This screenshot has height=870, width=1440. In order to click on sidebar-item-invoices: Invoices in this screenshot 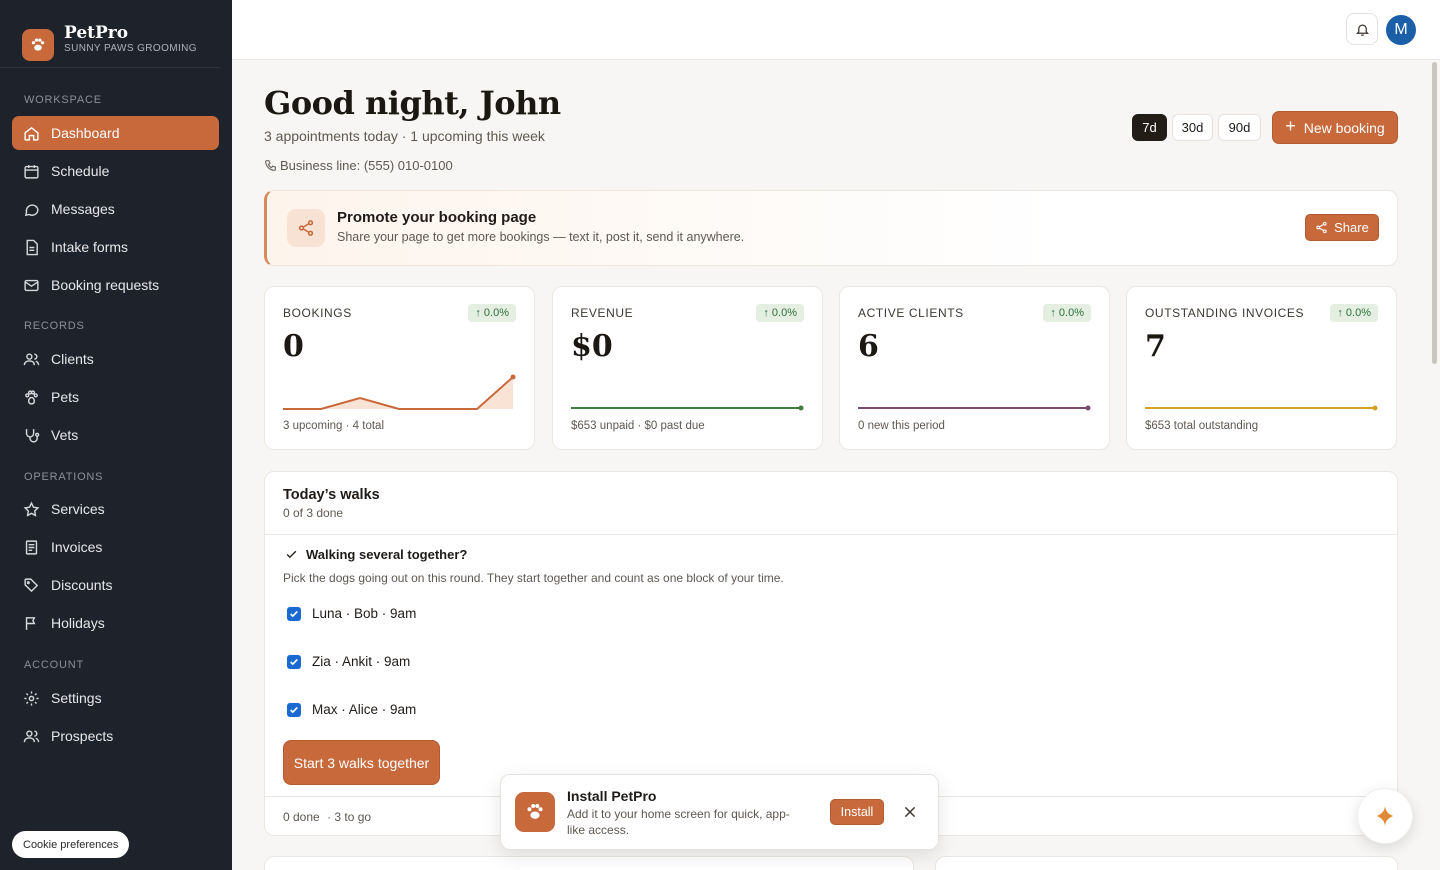, I will do `click(115, 547)`.